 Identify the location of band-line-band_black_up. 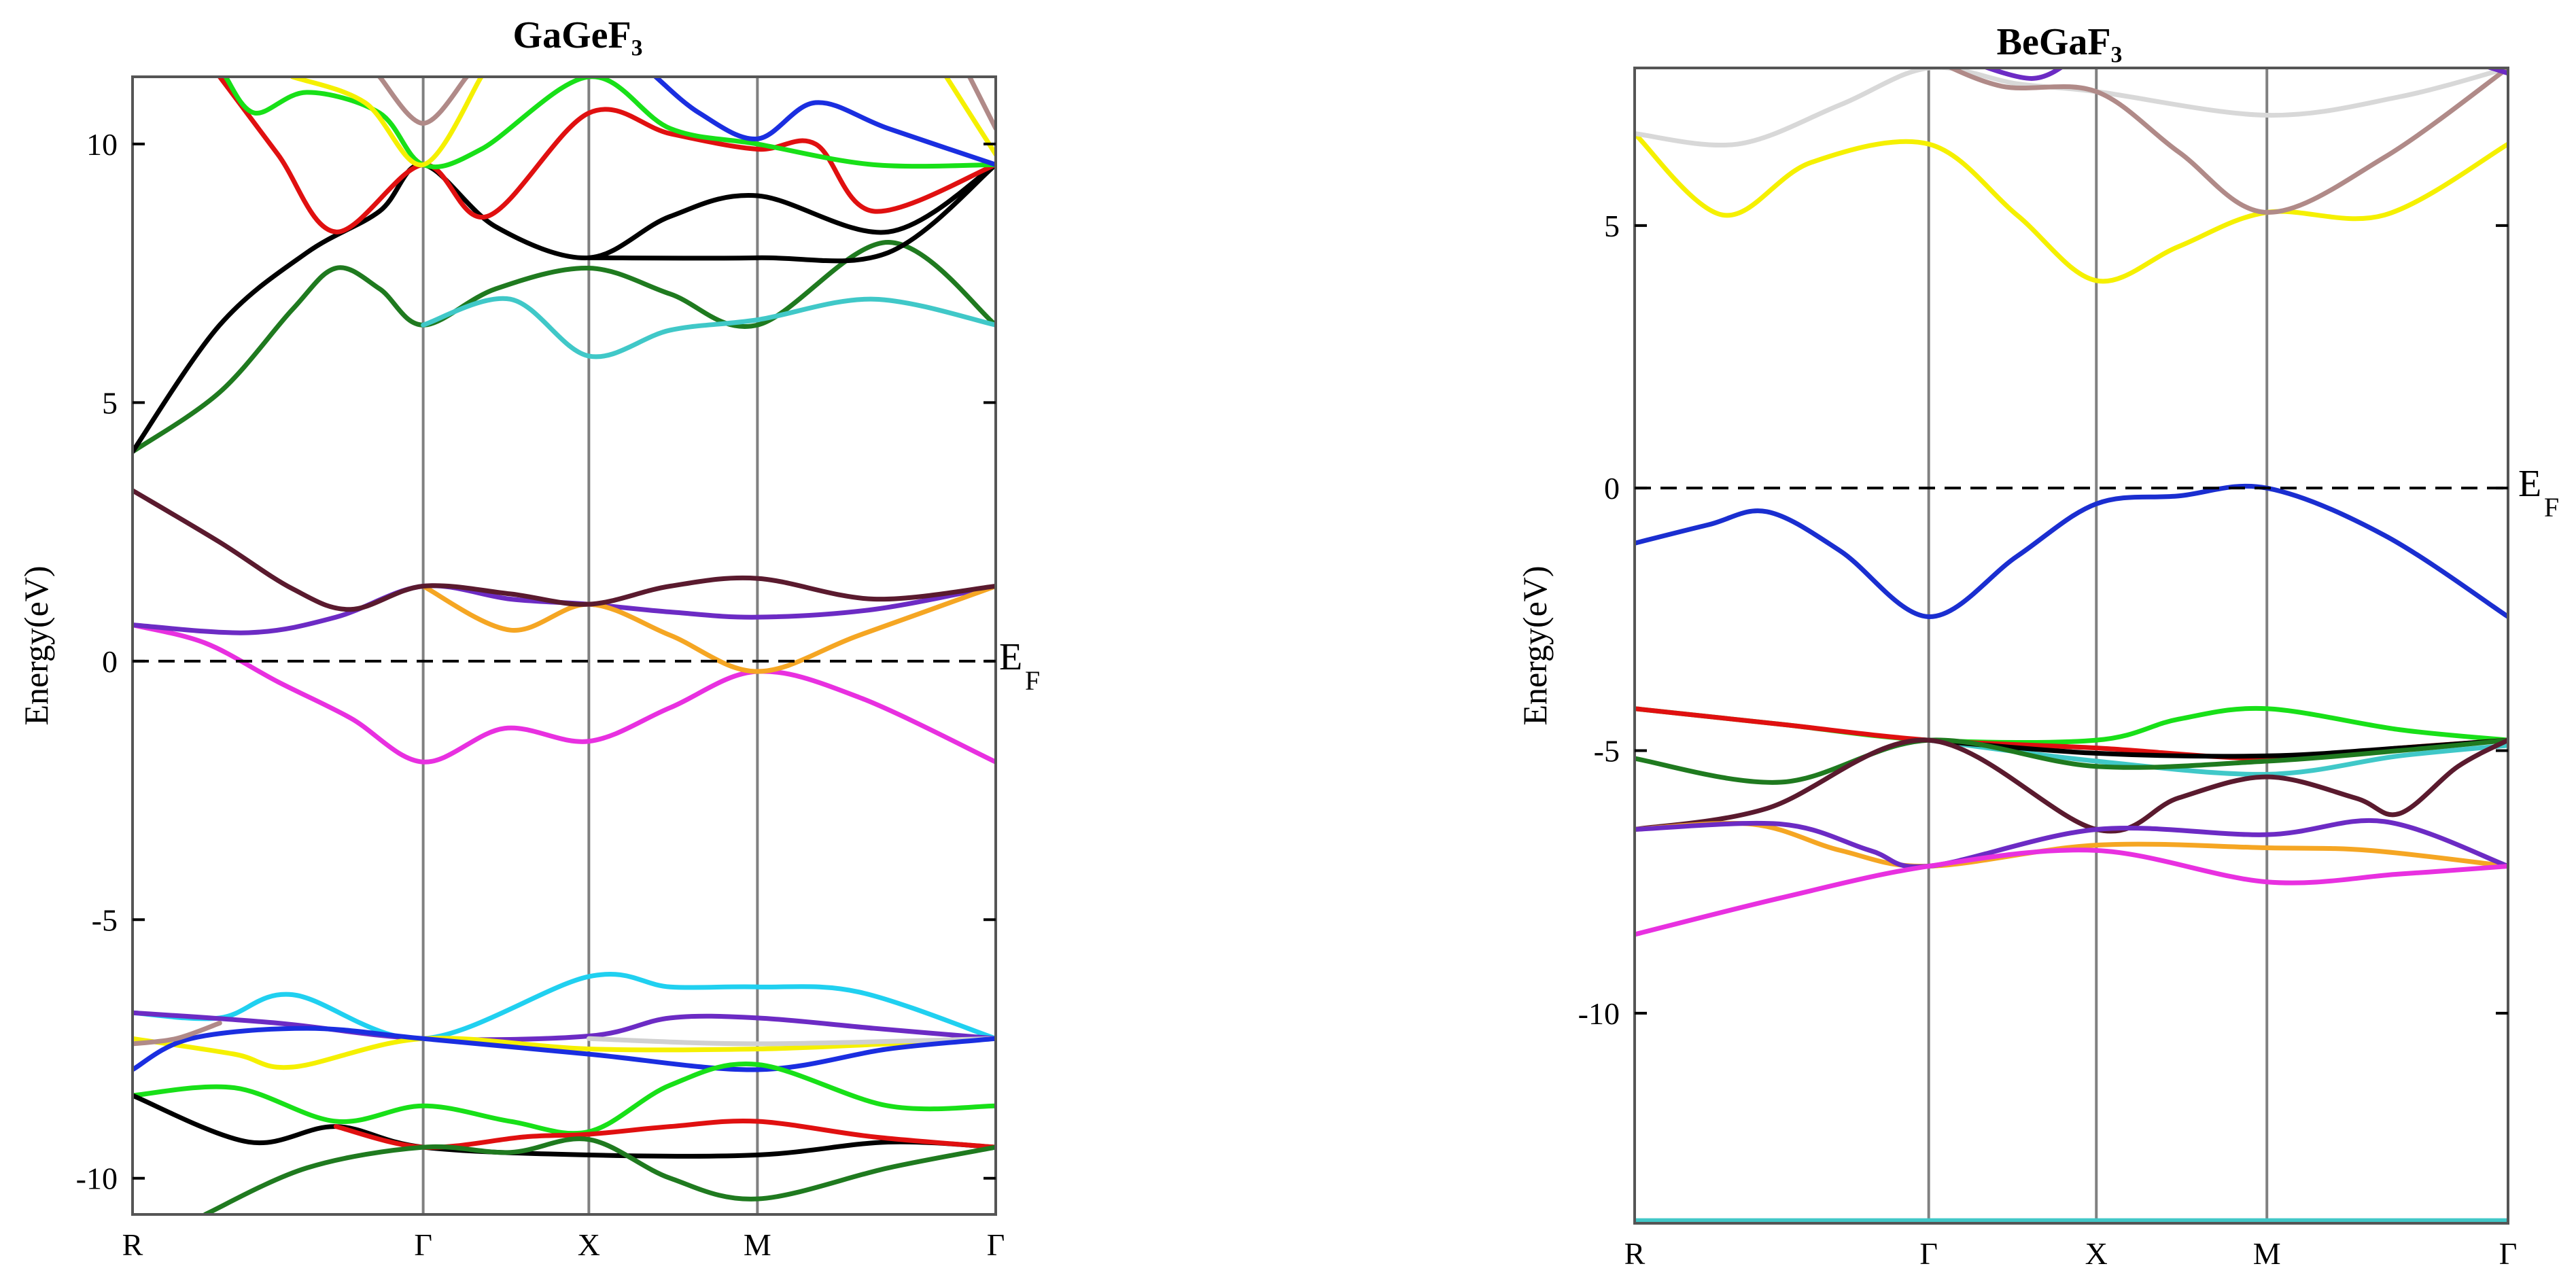
(564, 308).